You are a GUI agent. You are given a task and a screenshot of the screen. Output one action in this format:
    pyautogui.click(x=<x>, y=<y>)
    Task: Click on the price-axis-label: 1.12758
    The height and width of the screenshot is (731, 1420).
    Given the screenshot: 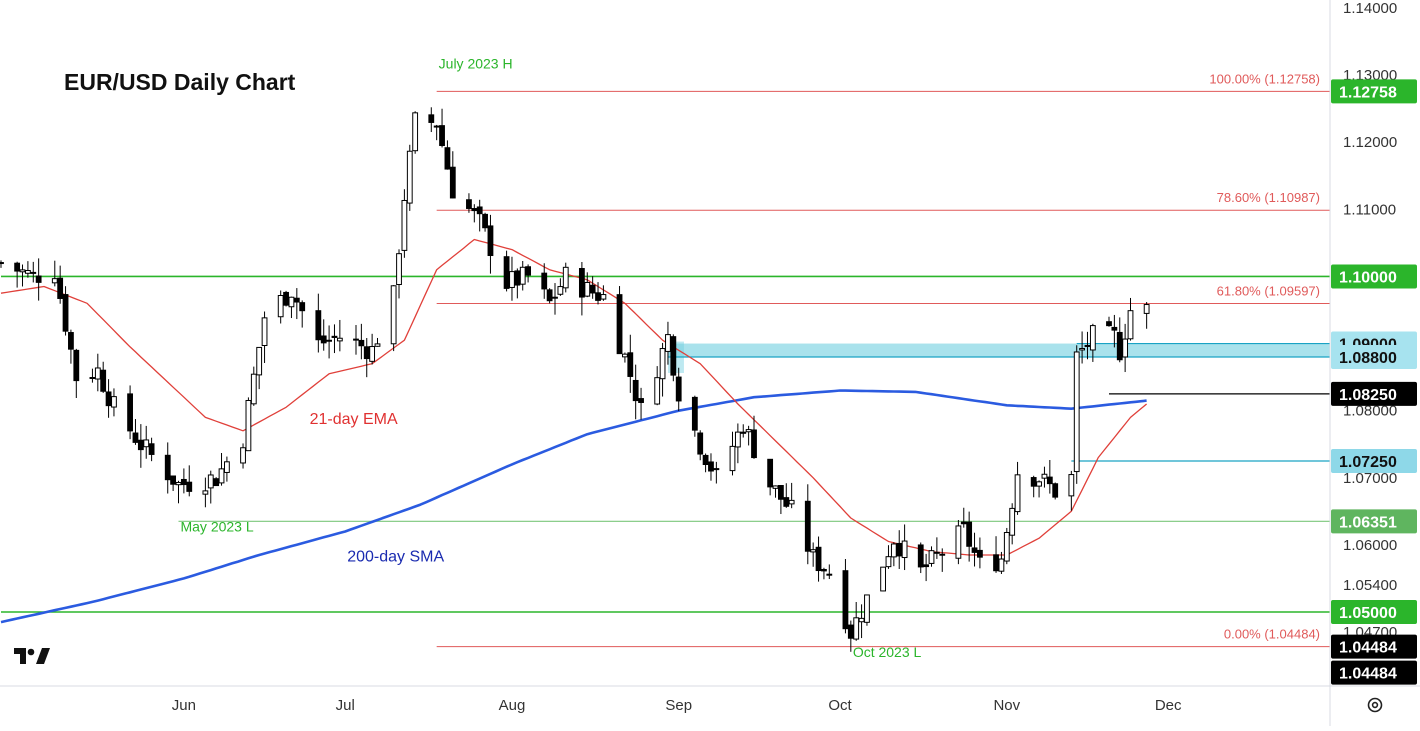 What is the action you would take?
    pyautogui.click(x=1374, y=91)
    